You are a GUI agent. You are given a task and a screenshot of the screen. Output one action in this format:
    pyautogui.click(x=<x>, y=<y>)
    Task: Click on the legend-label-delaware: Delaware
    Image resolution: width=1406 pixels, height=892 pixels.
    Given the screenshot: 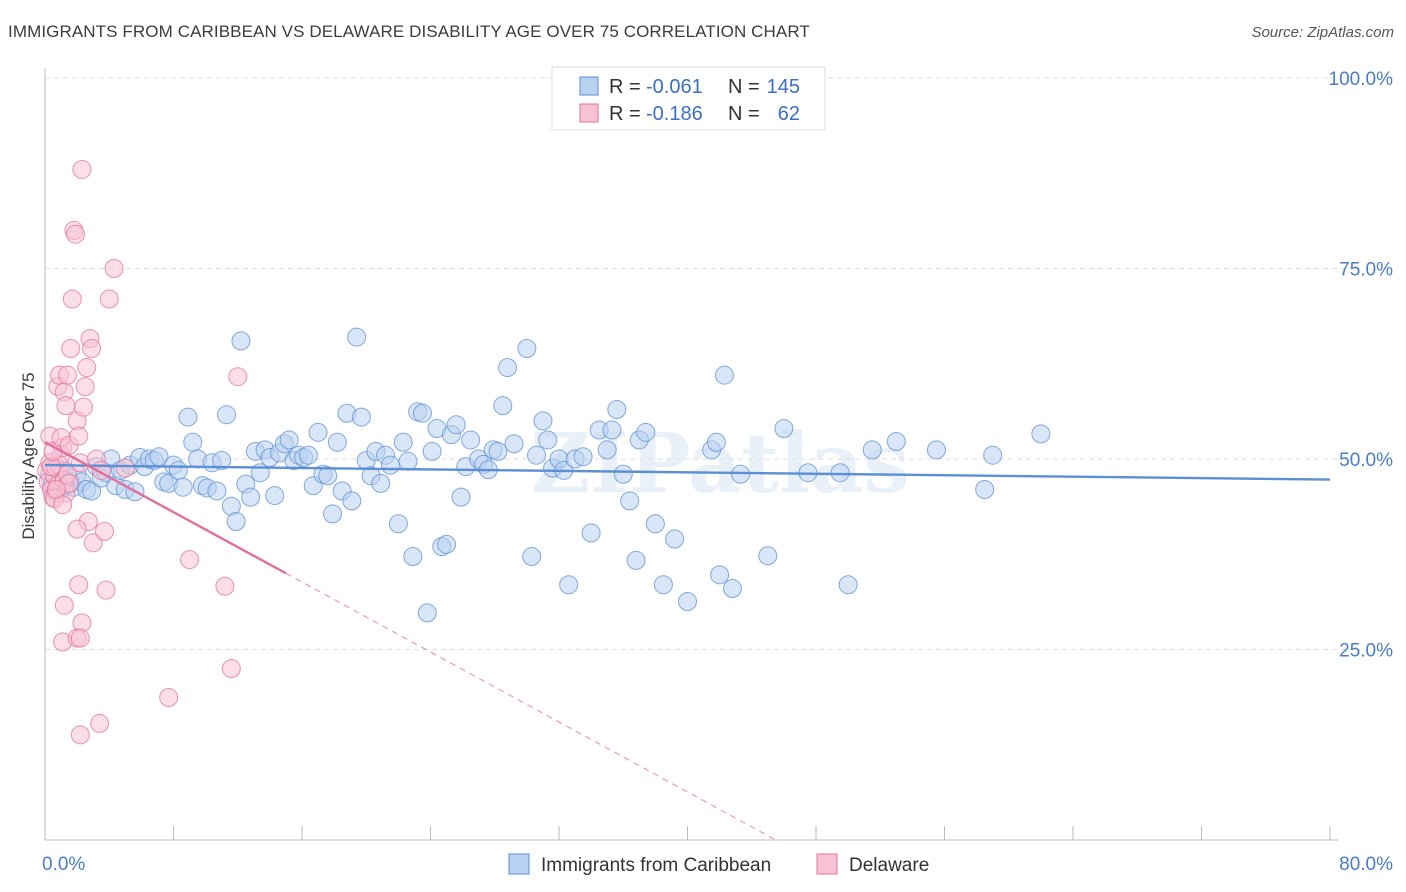 What is the action you would take?
    pyautogui.click(x=889, y=865)
    